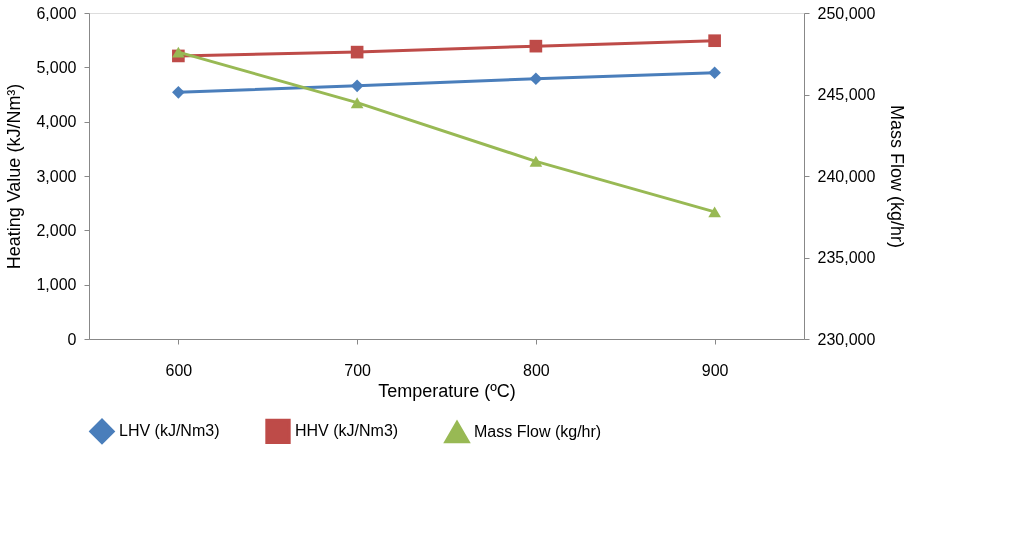 This screenshot has width=1020, height=546. What do you see at coordinates (56, 13) in the screenshot?
I see `y-tick-label: 6,000` at bounding box center [56, 13].